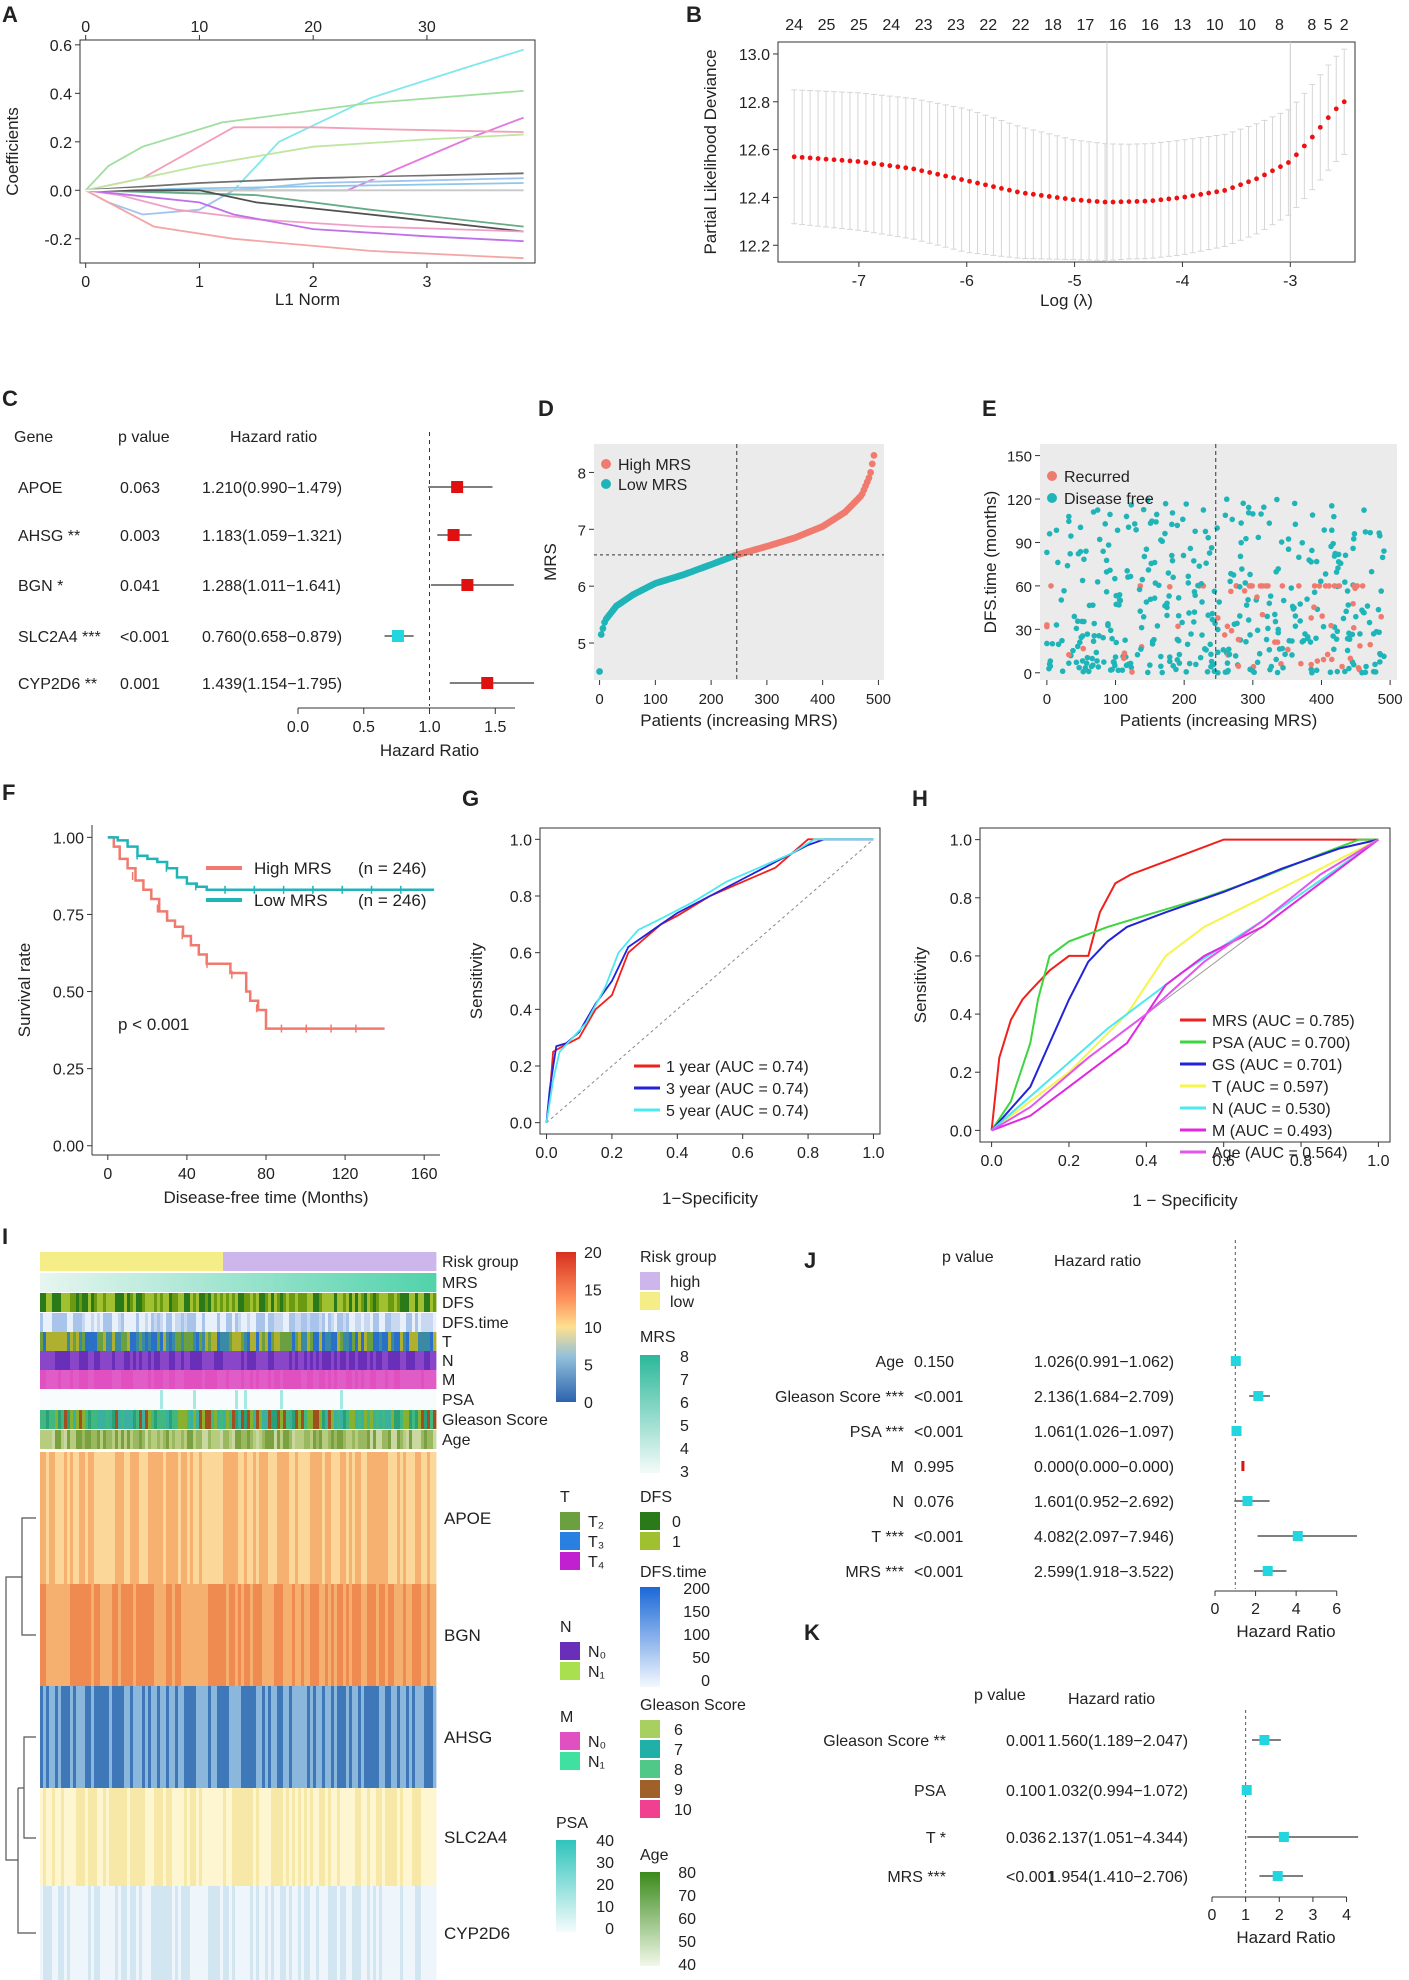  Describe the element at coordinates (1283, 1021) in the screenshot. I see `legend-label: MRS (AUC = 0.785)` at that location.